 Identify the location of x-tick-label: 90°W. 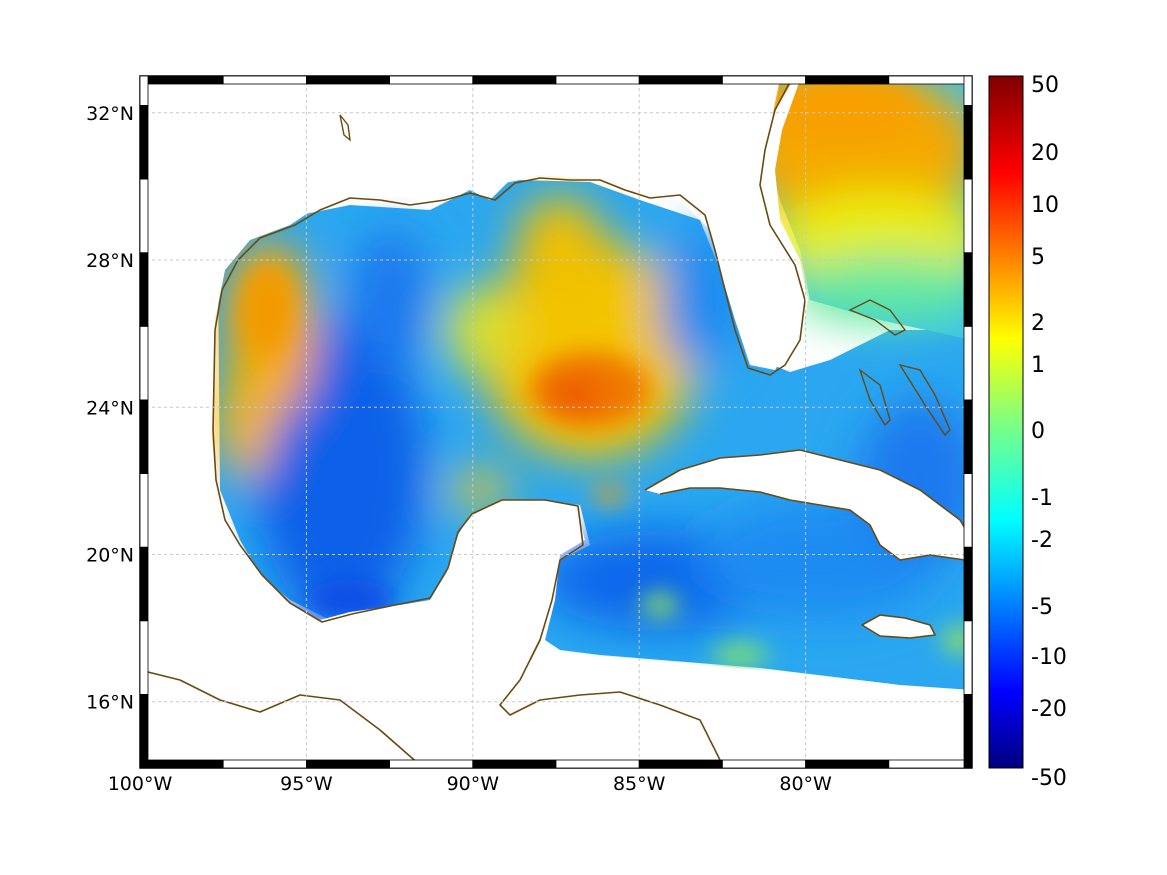
(473, 784).